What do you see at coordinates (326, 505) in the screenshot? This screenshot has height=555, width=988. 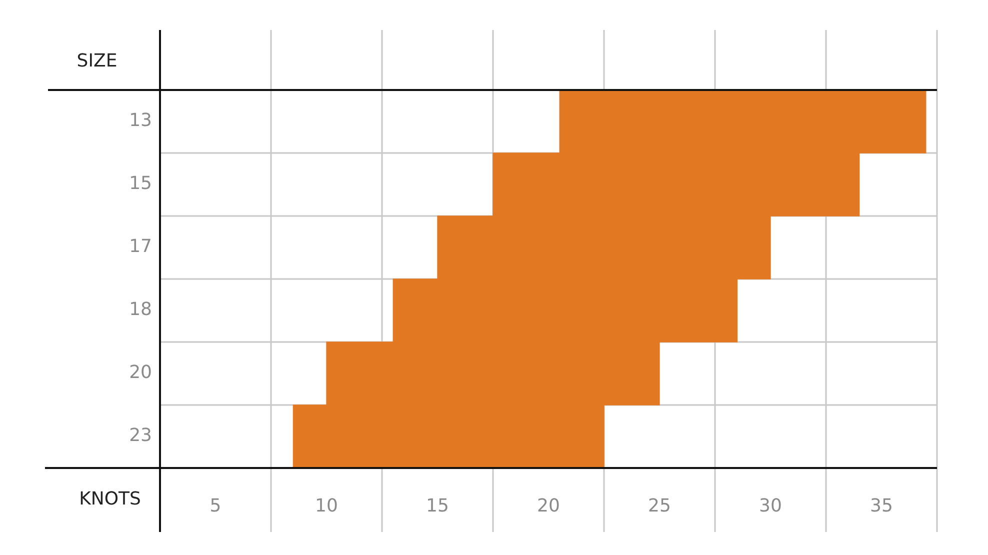 I see `x-tick-label: 10` at bounding box center [326, 505].